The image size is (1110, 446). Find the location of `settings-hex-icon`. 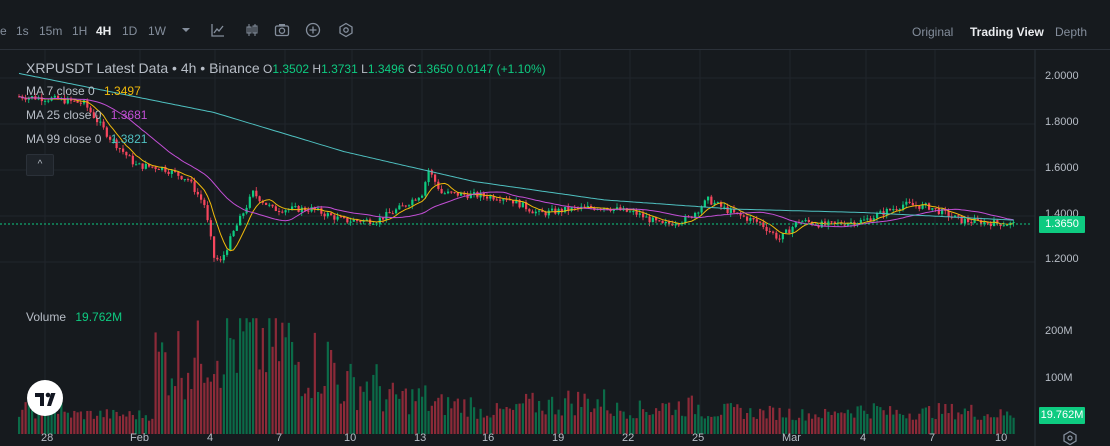

settings-hex-icon is located at coordinates (346, 30).